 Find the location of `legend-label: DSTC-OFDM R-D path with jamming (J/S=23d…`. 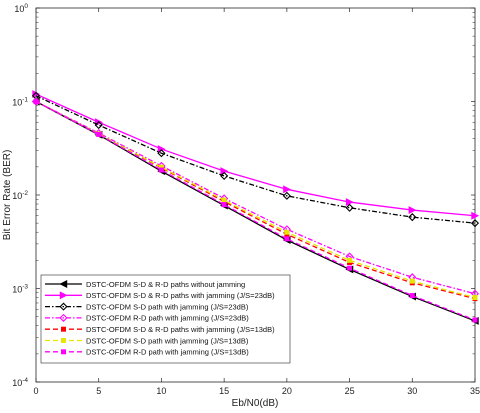

legend-label: DSTC-OFDM R-D path with jamming (J/S=23d… is located at coordinates (167, 318).